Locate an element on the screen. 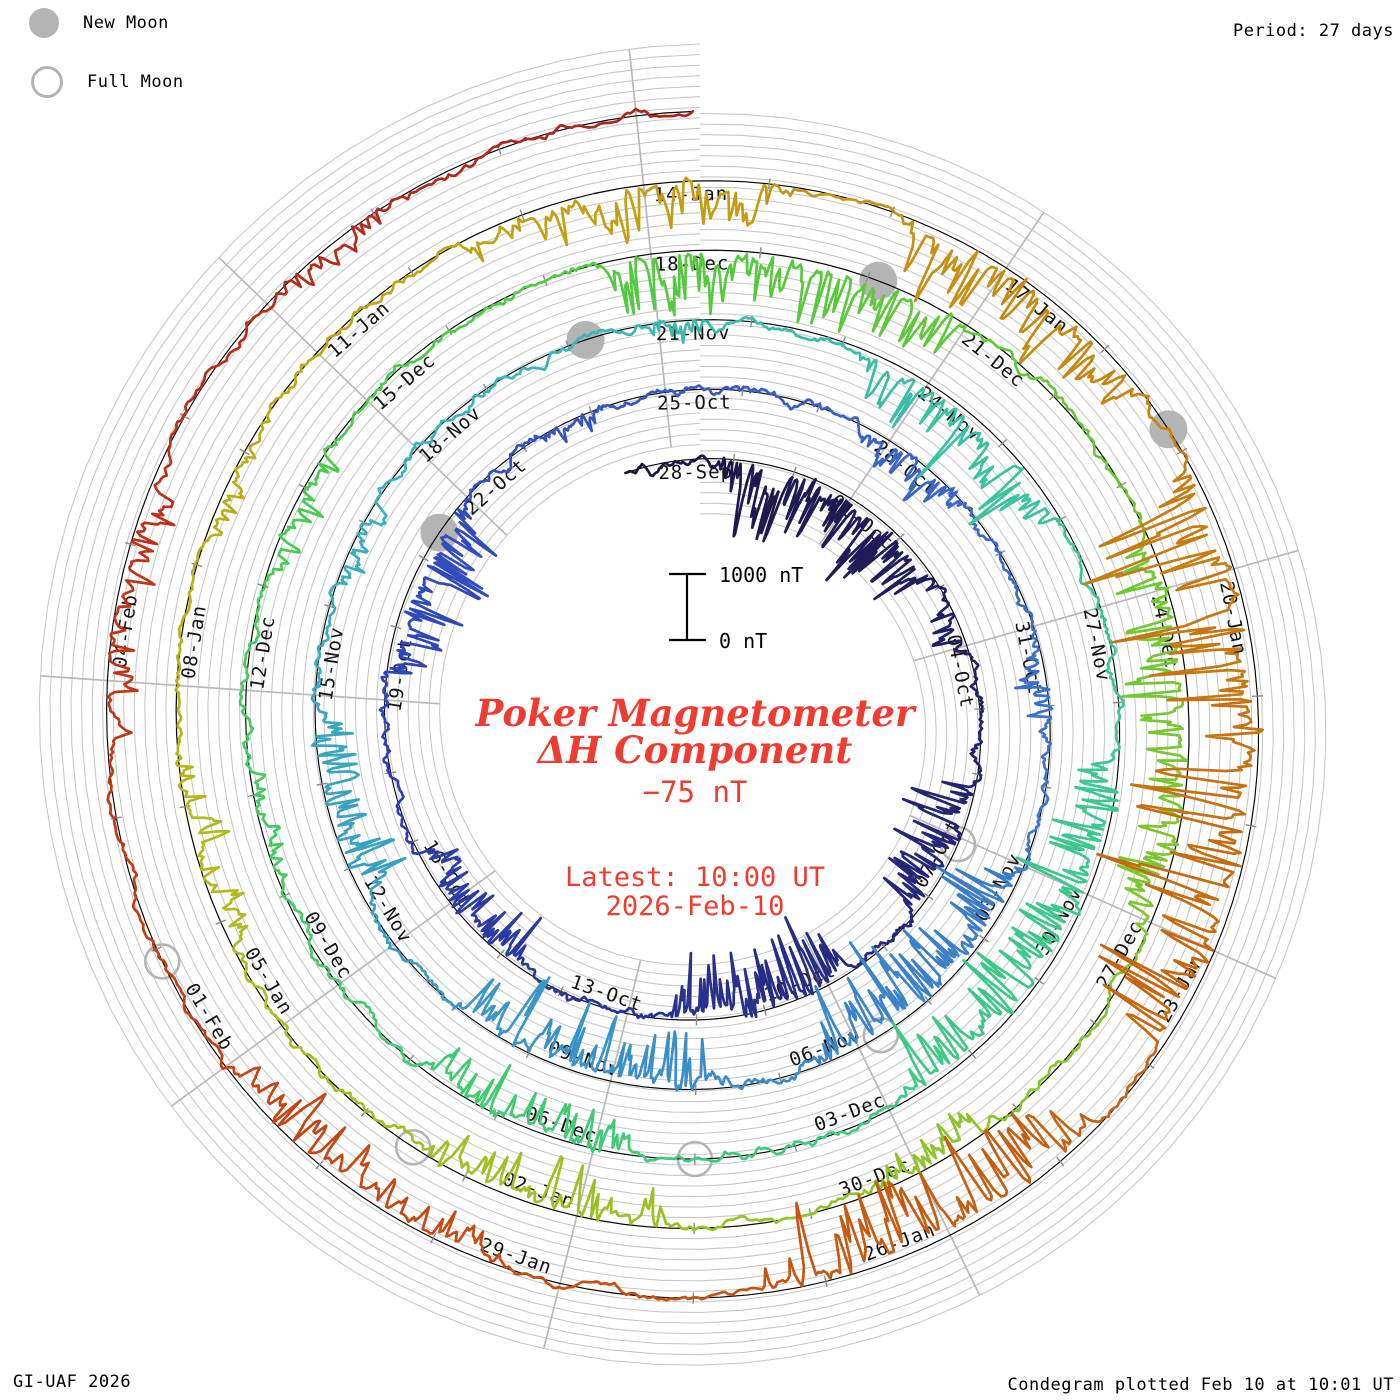 The height and width of the screenshot is (1400, 1400). legend-item-full-moon: Full Moon is located at coordinates (107, 82).